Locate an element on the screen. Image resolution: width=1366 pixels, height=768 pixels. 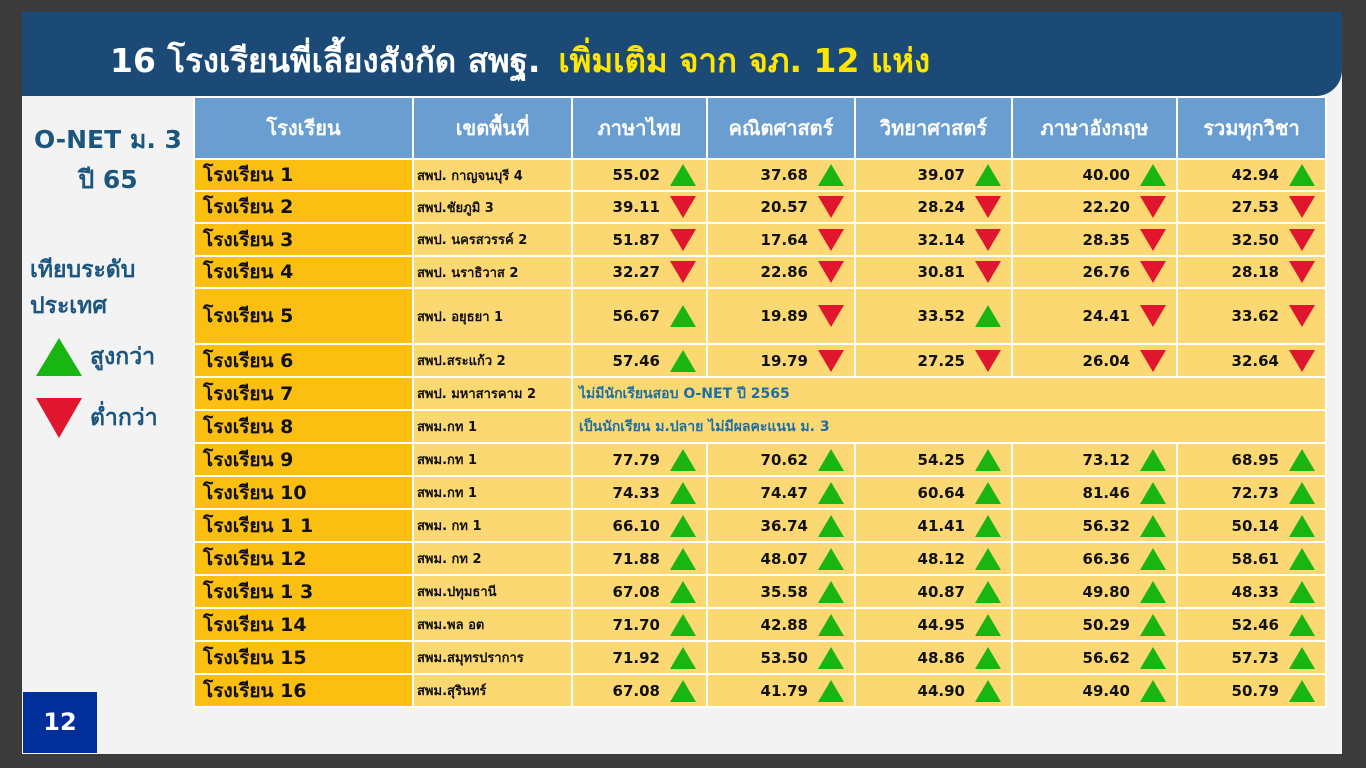
score-cell-science: 60.64 is located at coordinates (933, 492).